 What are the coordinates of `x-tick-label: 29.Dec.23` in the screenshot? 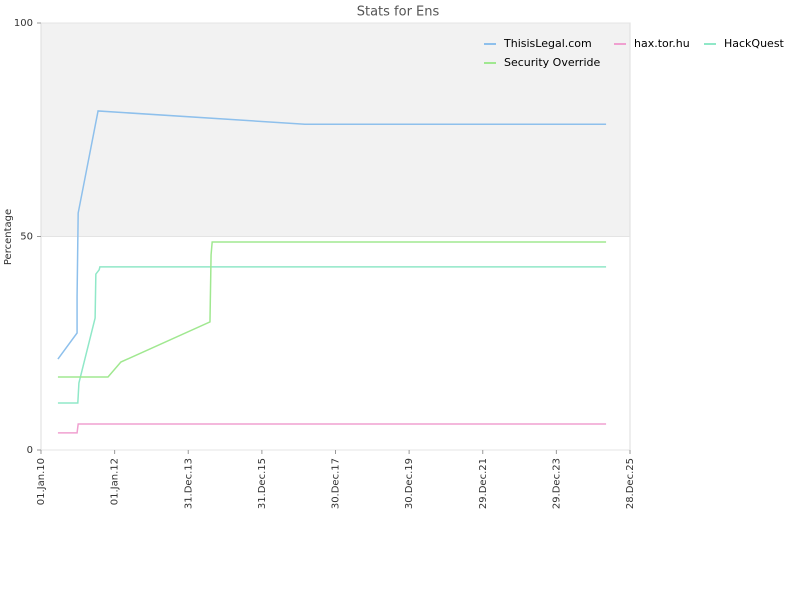 It's located at (556, 483).